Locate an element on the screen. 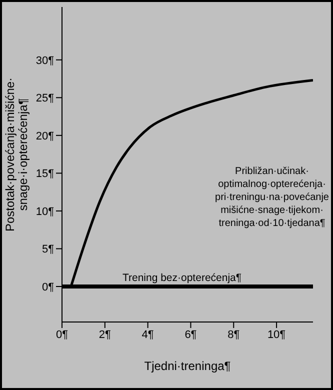  y-tick-label: 20¶ is located at coordinates (45, 136).